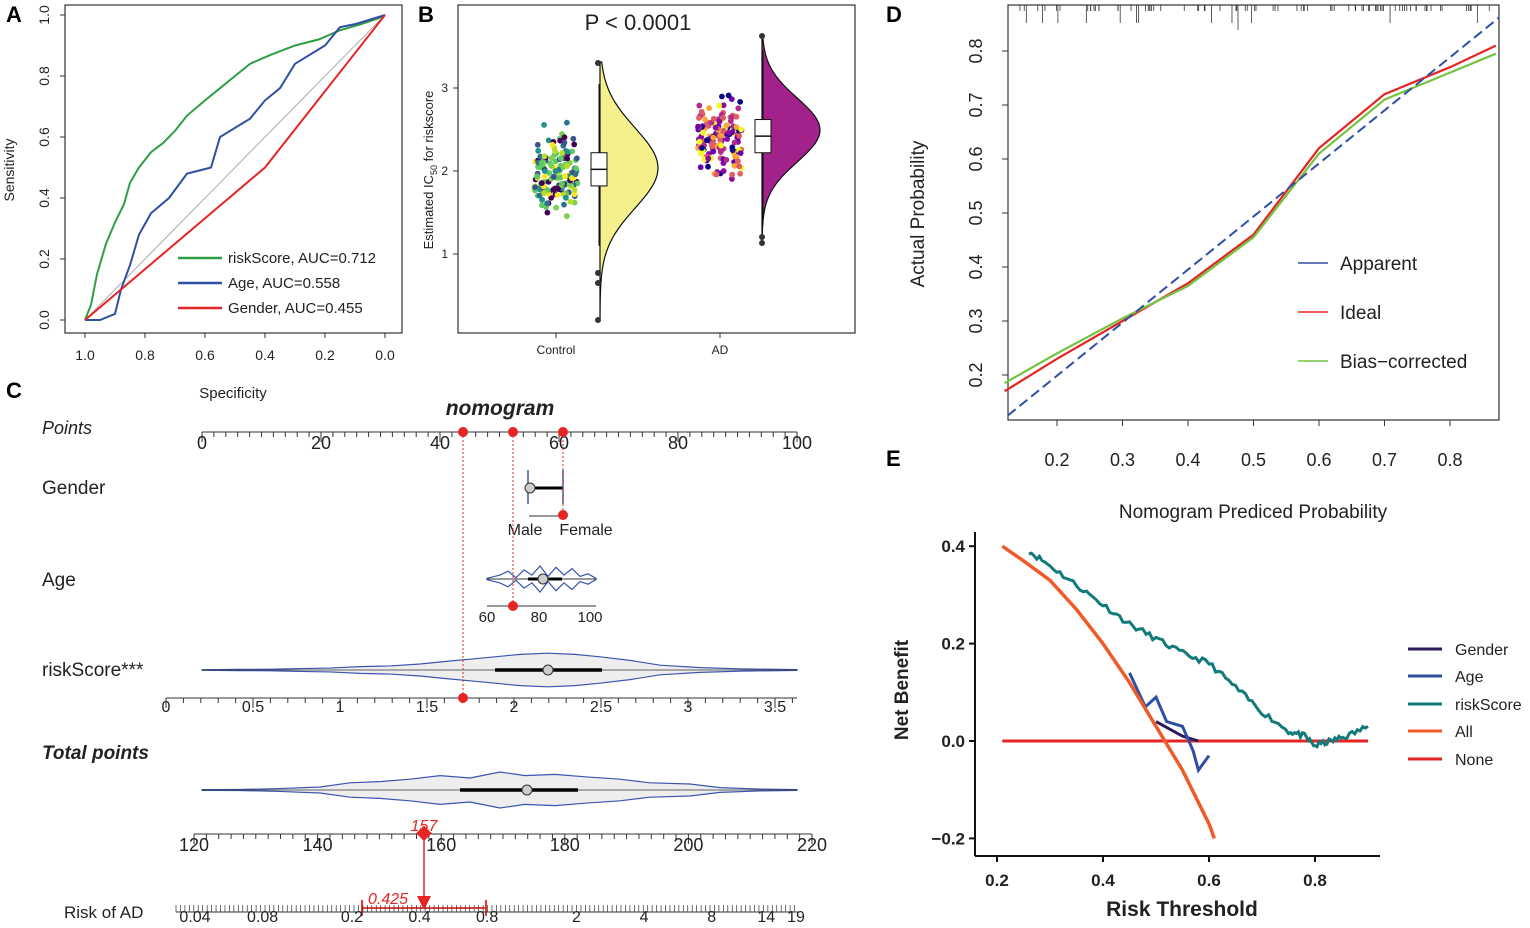  What do you see at coordinates (503, 844) in the screenshot?
I see `total-ticks: 120 140 160 180 200 220` at bounding box center [503, 844].